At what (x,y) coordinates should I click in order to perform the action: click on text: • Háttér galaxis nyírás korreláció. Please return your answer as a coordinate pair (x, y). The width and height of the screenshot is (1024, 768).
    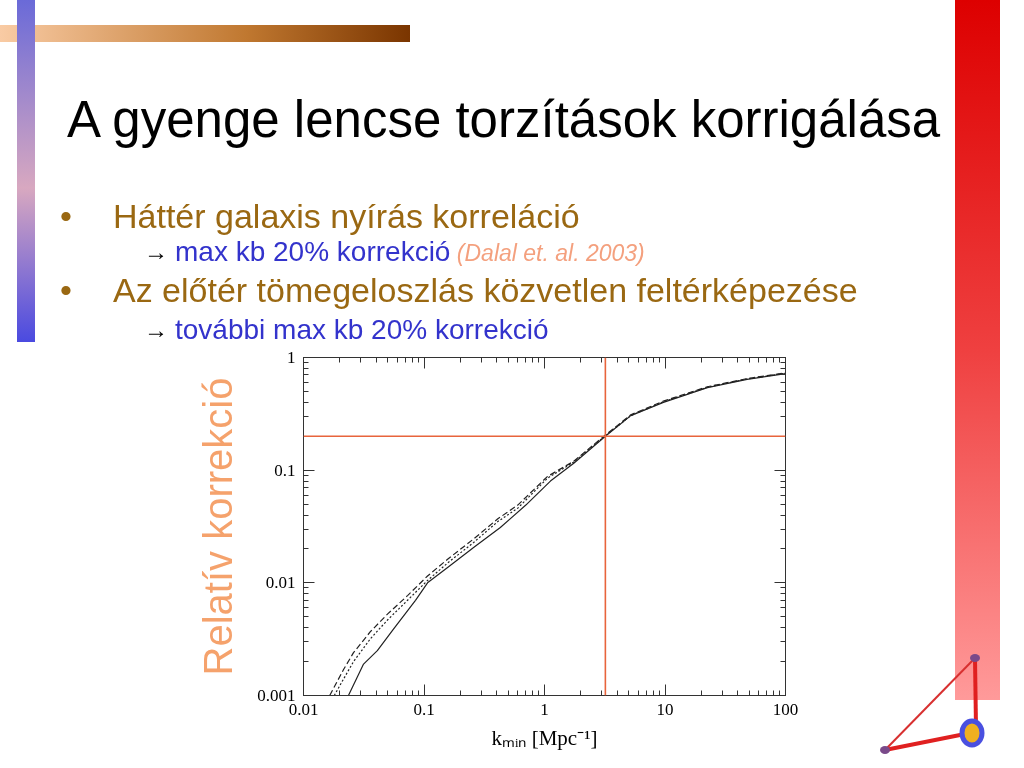
    Looking at the image, I should click on (320, 216).